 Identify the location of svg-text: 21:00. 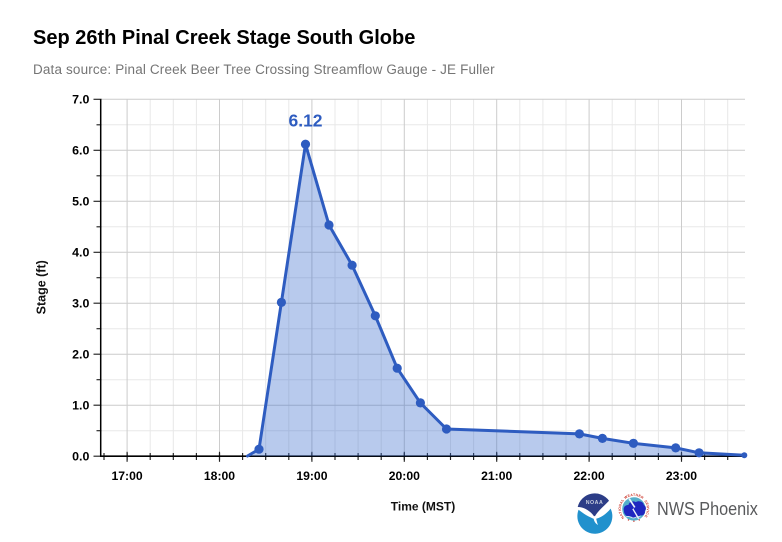
(496, 476).